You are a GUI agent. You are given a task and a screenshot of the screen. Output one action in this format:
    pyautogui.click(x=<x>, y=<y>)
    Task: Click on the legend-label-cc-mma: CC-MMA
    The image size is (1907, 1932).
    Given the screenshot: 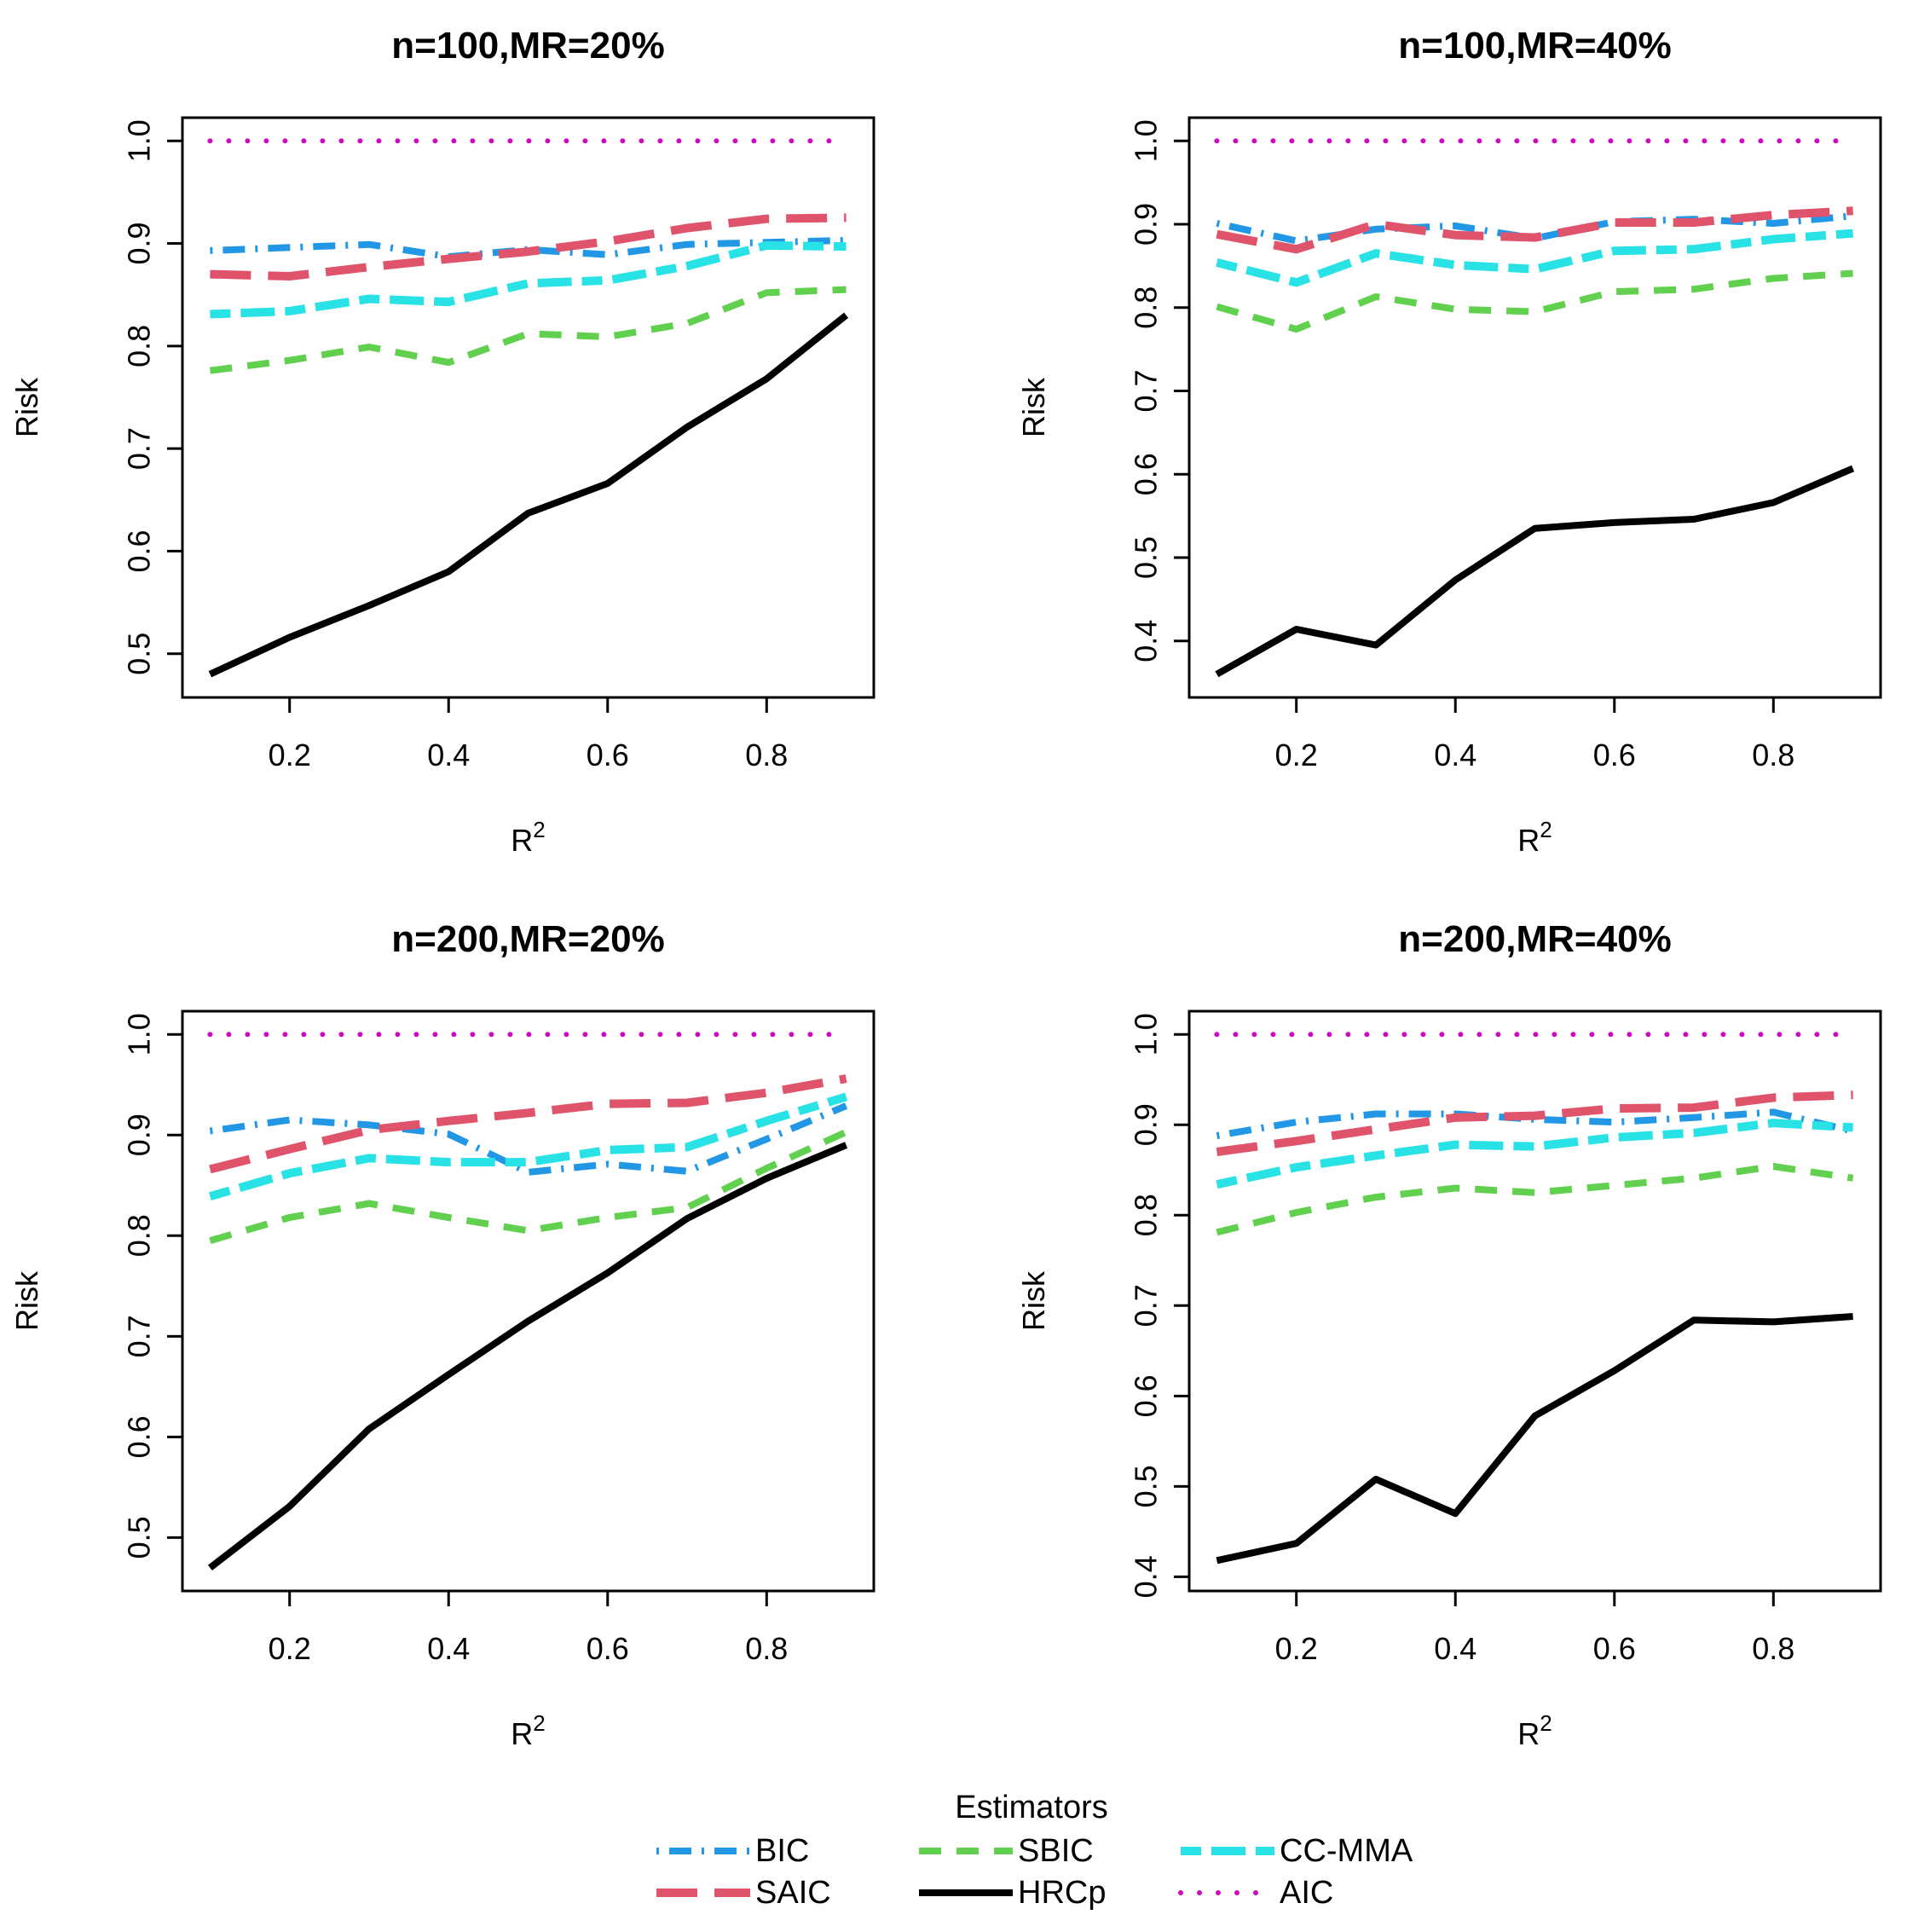 What is the action you would take?
    pyautogui.click(x=1347, y=1851)
    